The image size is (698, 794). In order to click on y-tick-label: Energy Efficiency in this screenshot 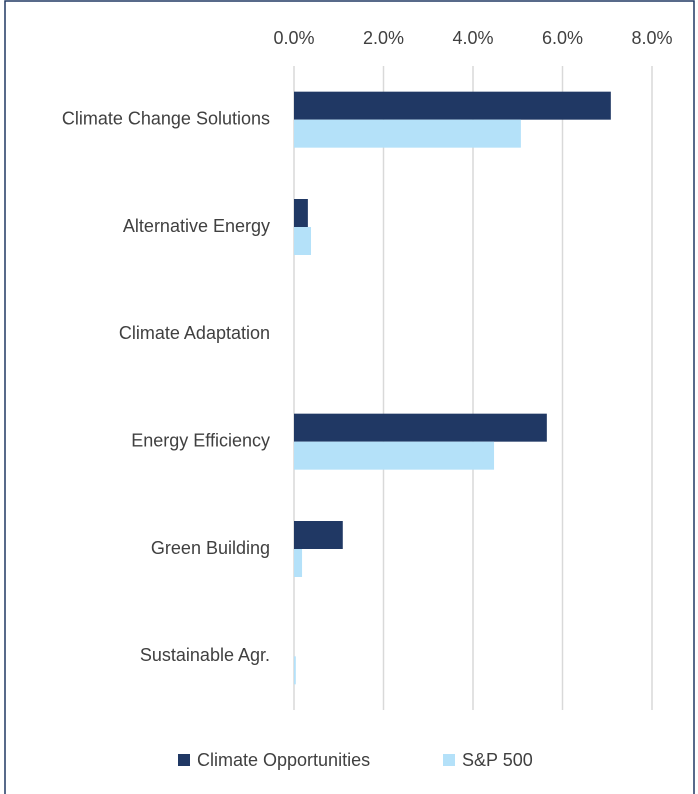, I will do `click(200, 440)`.